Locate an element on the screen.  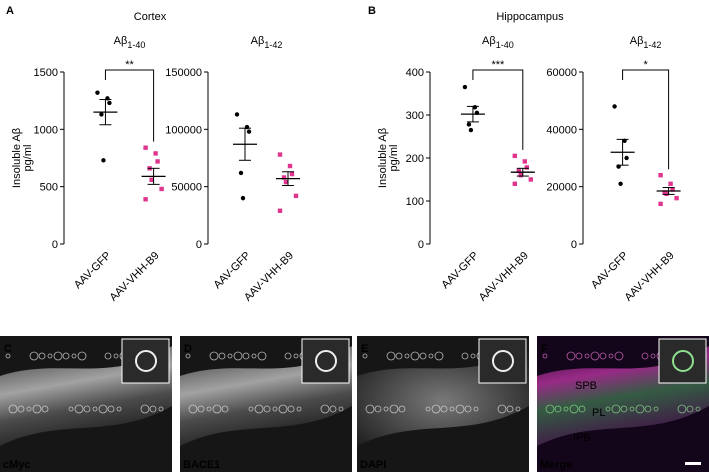
image-letter: F is located at coordinates (544, 349).